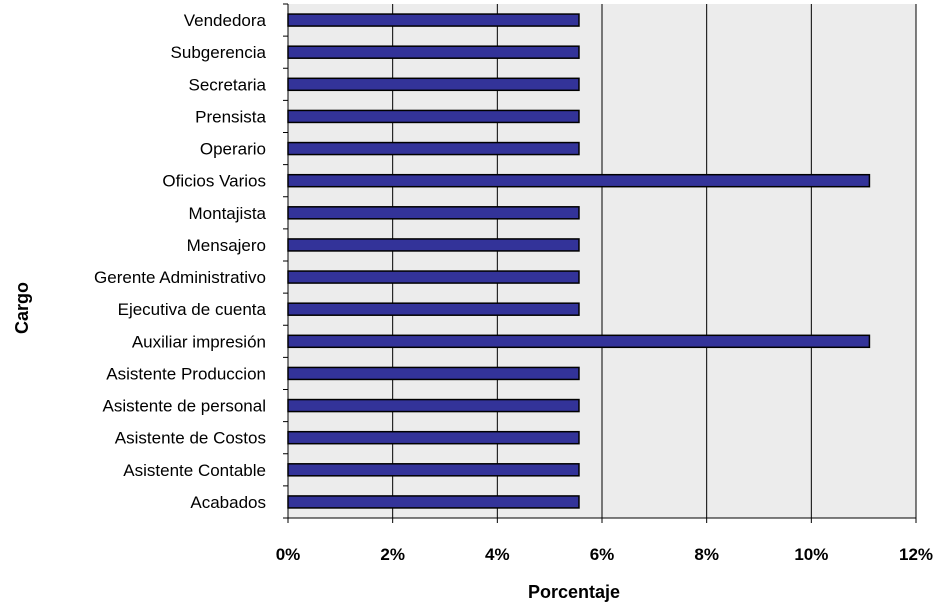 Image resolution: width=939 pixels, height=611 pixels. What do you see at coordinates (497, 554) in the screenshot?
I see `x-tick-label: 4%` at bounding box center [497, 554].